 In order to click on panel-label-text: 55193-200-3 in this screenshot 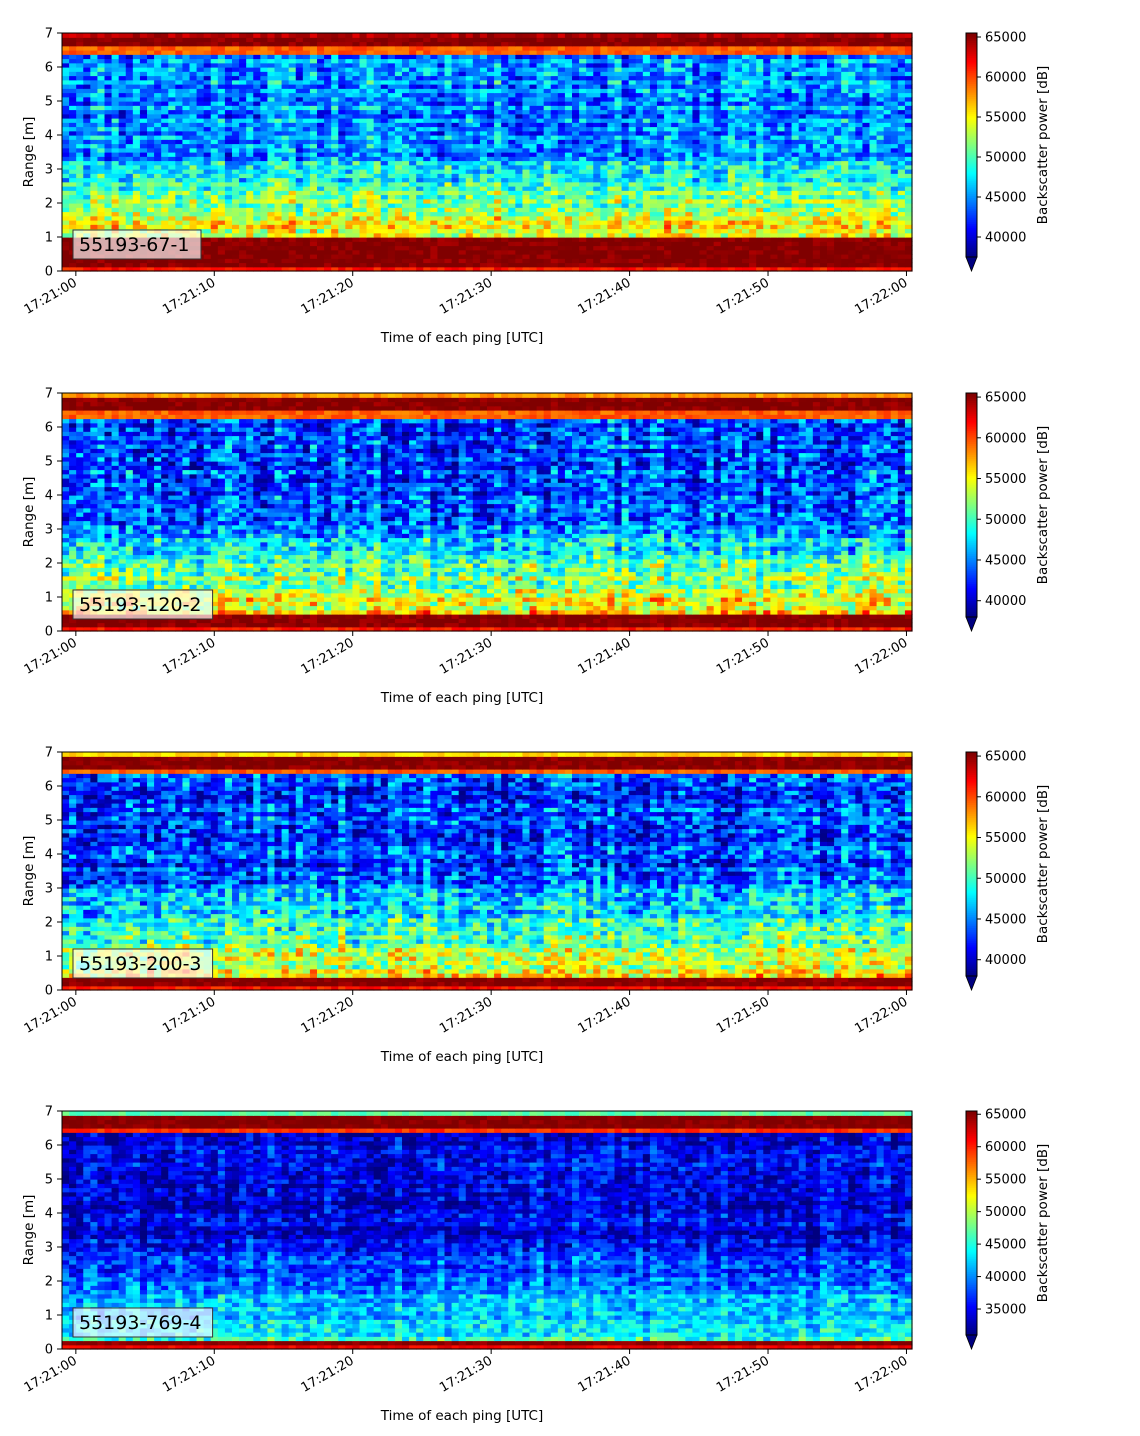, I will do `click(140, 964)`.